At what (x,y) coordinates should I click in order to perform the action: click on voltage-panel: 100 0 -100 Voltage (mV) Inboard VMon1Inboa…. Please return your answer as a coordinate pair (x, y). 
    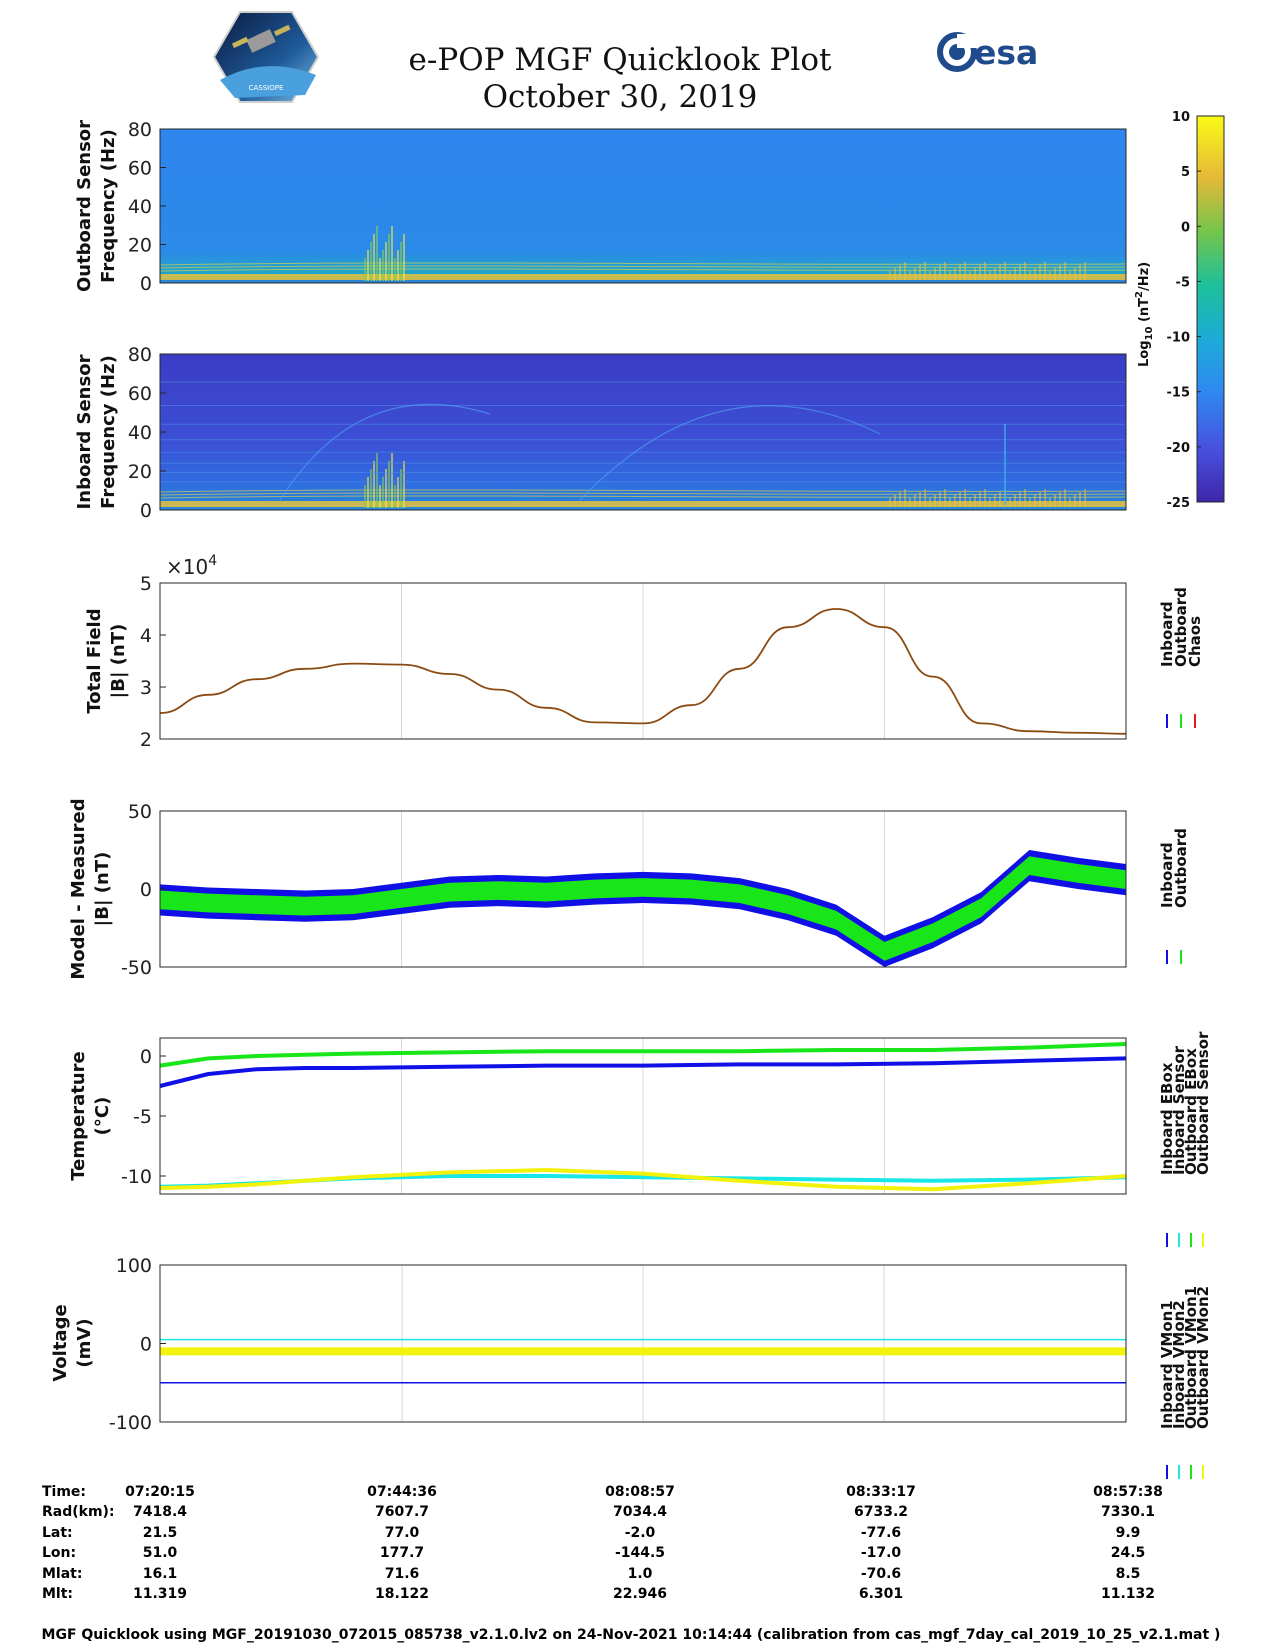
    Looking at the image, I should click on (631, 1367).